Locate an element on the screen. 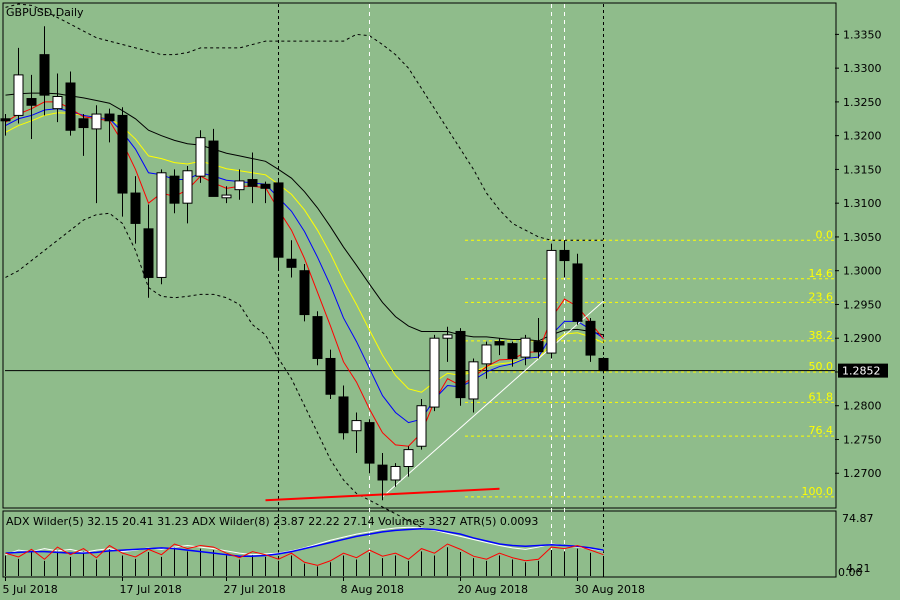  current-price-box is located at coordinates (863, 370).